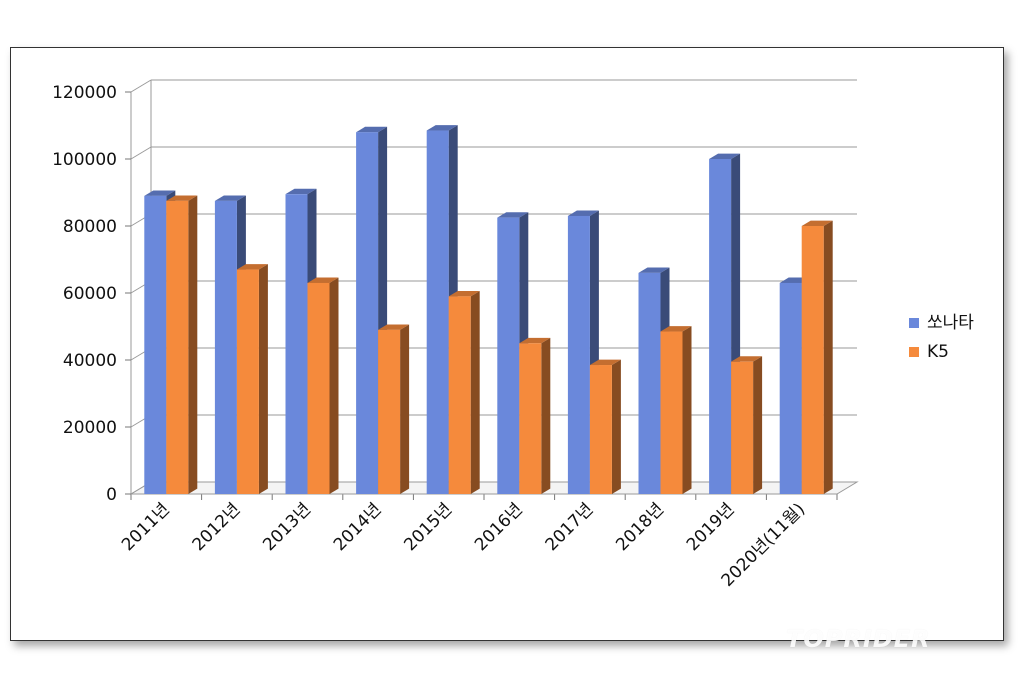 The width and height of the screenshot is (1024, 683). What do you see at coordinates (941, 337) in the screenshot?
I see `legend: 쏘나타 K5` at bounding box center [941, 337].